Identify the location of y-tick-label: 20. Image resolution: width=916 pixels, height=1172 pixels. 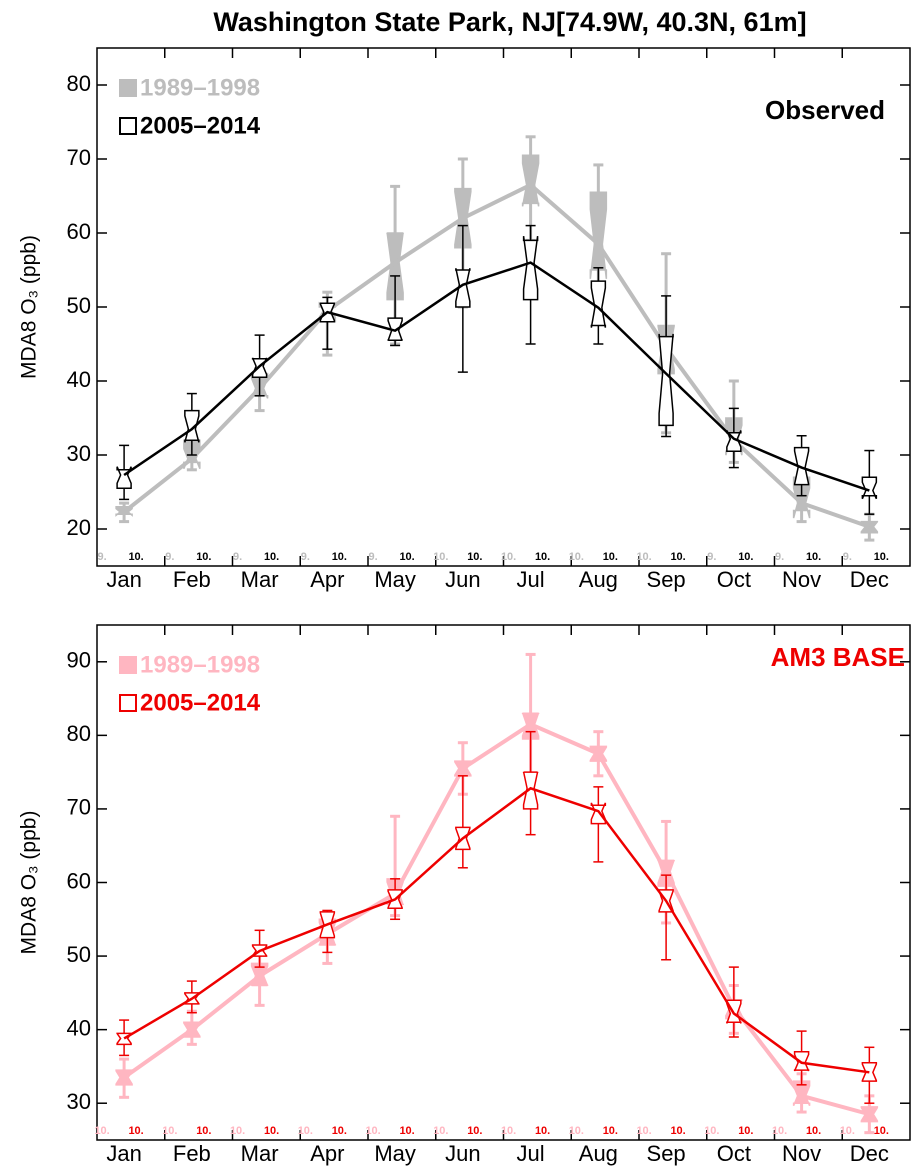
(79, 527).